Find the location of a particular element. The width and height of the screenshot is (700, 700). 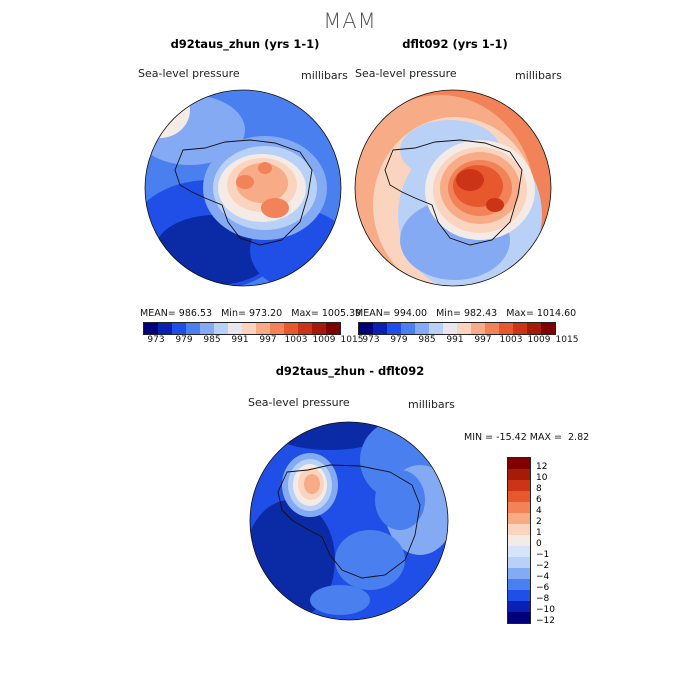

panel2-mean-label: MEAN= is located at coordinates (374, 313).